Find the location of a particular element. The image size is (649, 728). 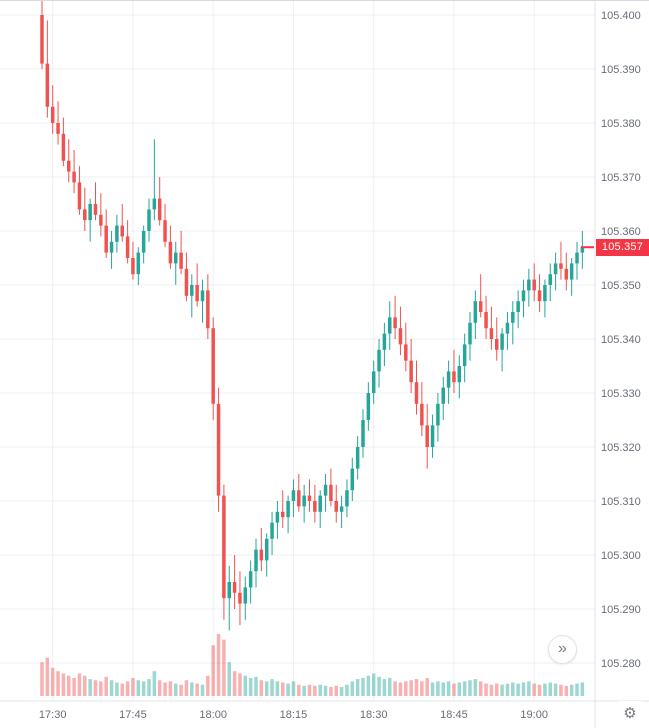

time-axis-label: 18:45 is located at coordinates (454, 715).